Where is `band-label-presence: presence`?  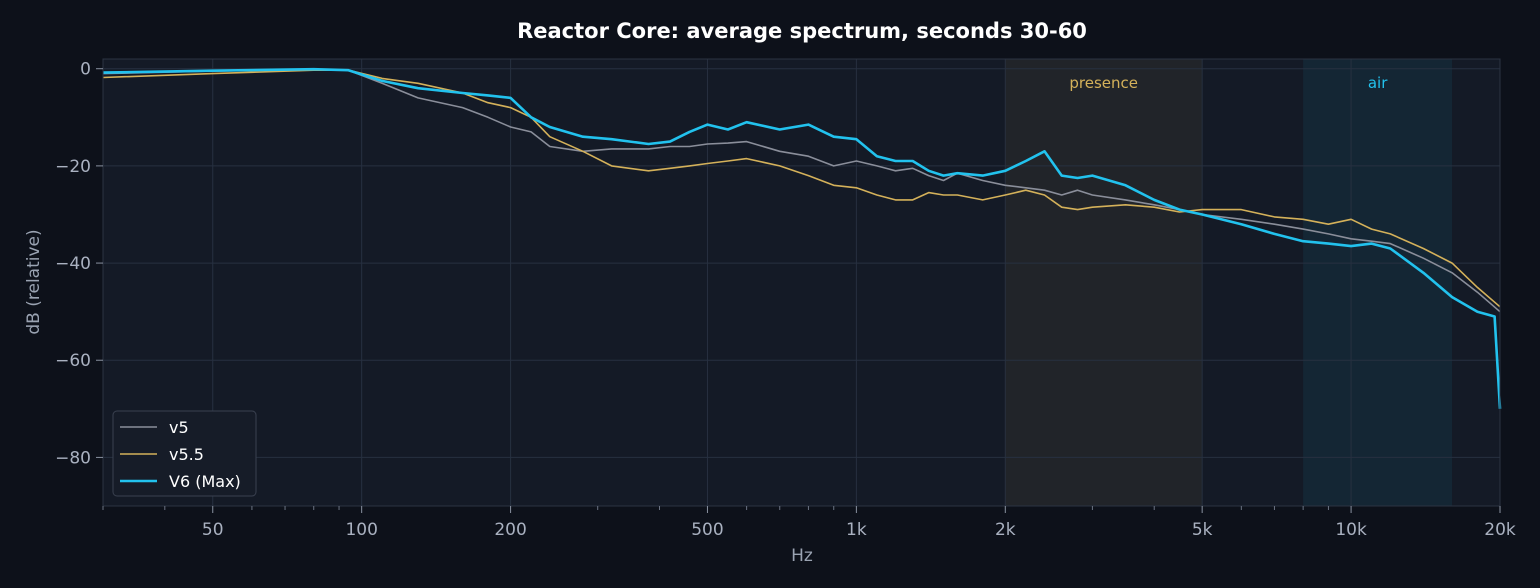
band-label-presence: presence is located at coordinates (1103, 83).